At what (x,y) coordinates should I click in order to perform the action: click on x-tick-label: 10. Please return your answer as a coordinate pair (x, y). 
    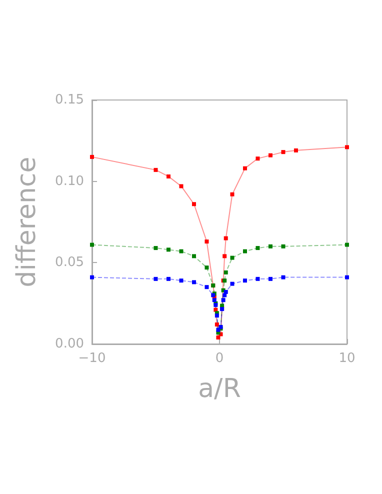
    Looking at the image, I should click on (347, 358).